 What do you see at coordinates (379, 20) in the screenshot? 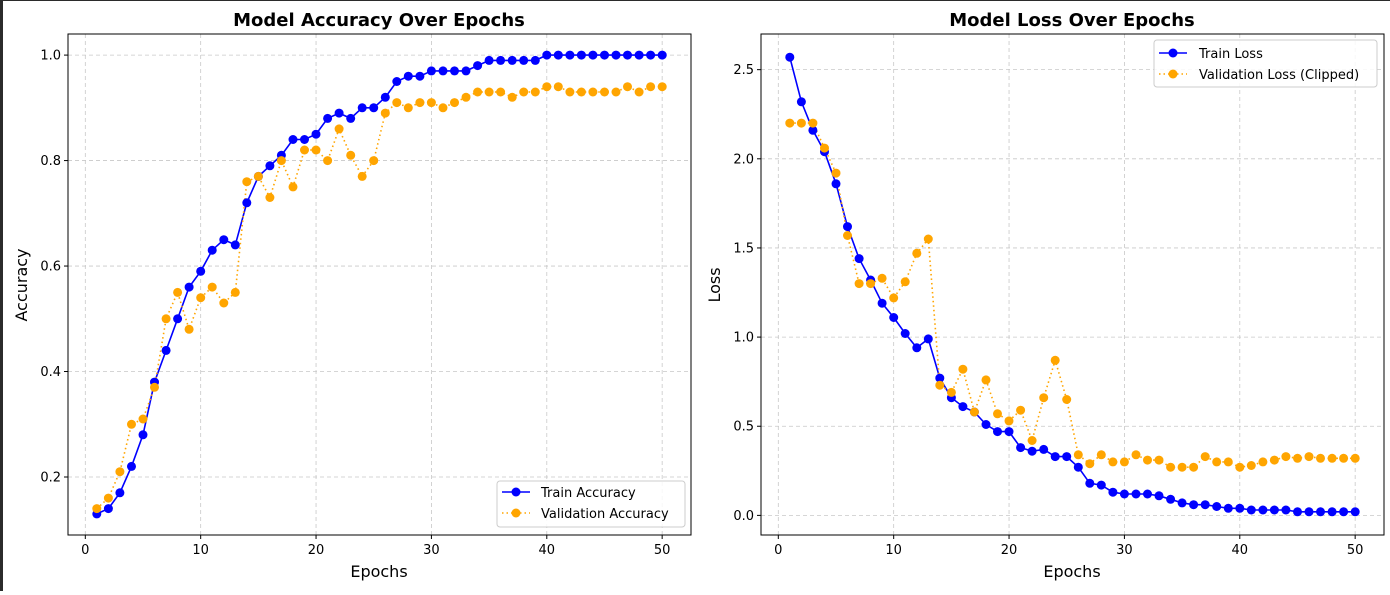
I see `accuracy-chart-title: Model Accuracy Over Epochs` at bounding box center [379, 20].